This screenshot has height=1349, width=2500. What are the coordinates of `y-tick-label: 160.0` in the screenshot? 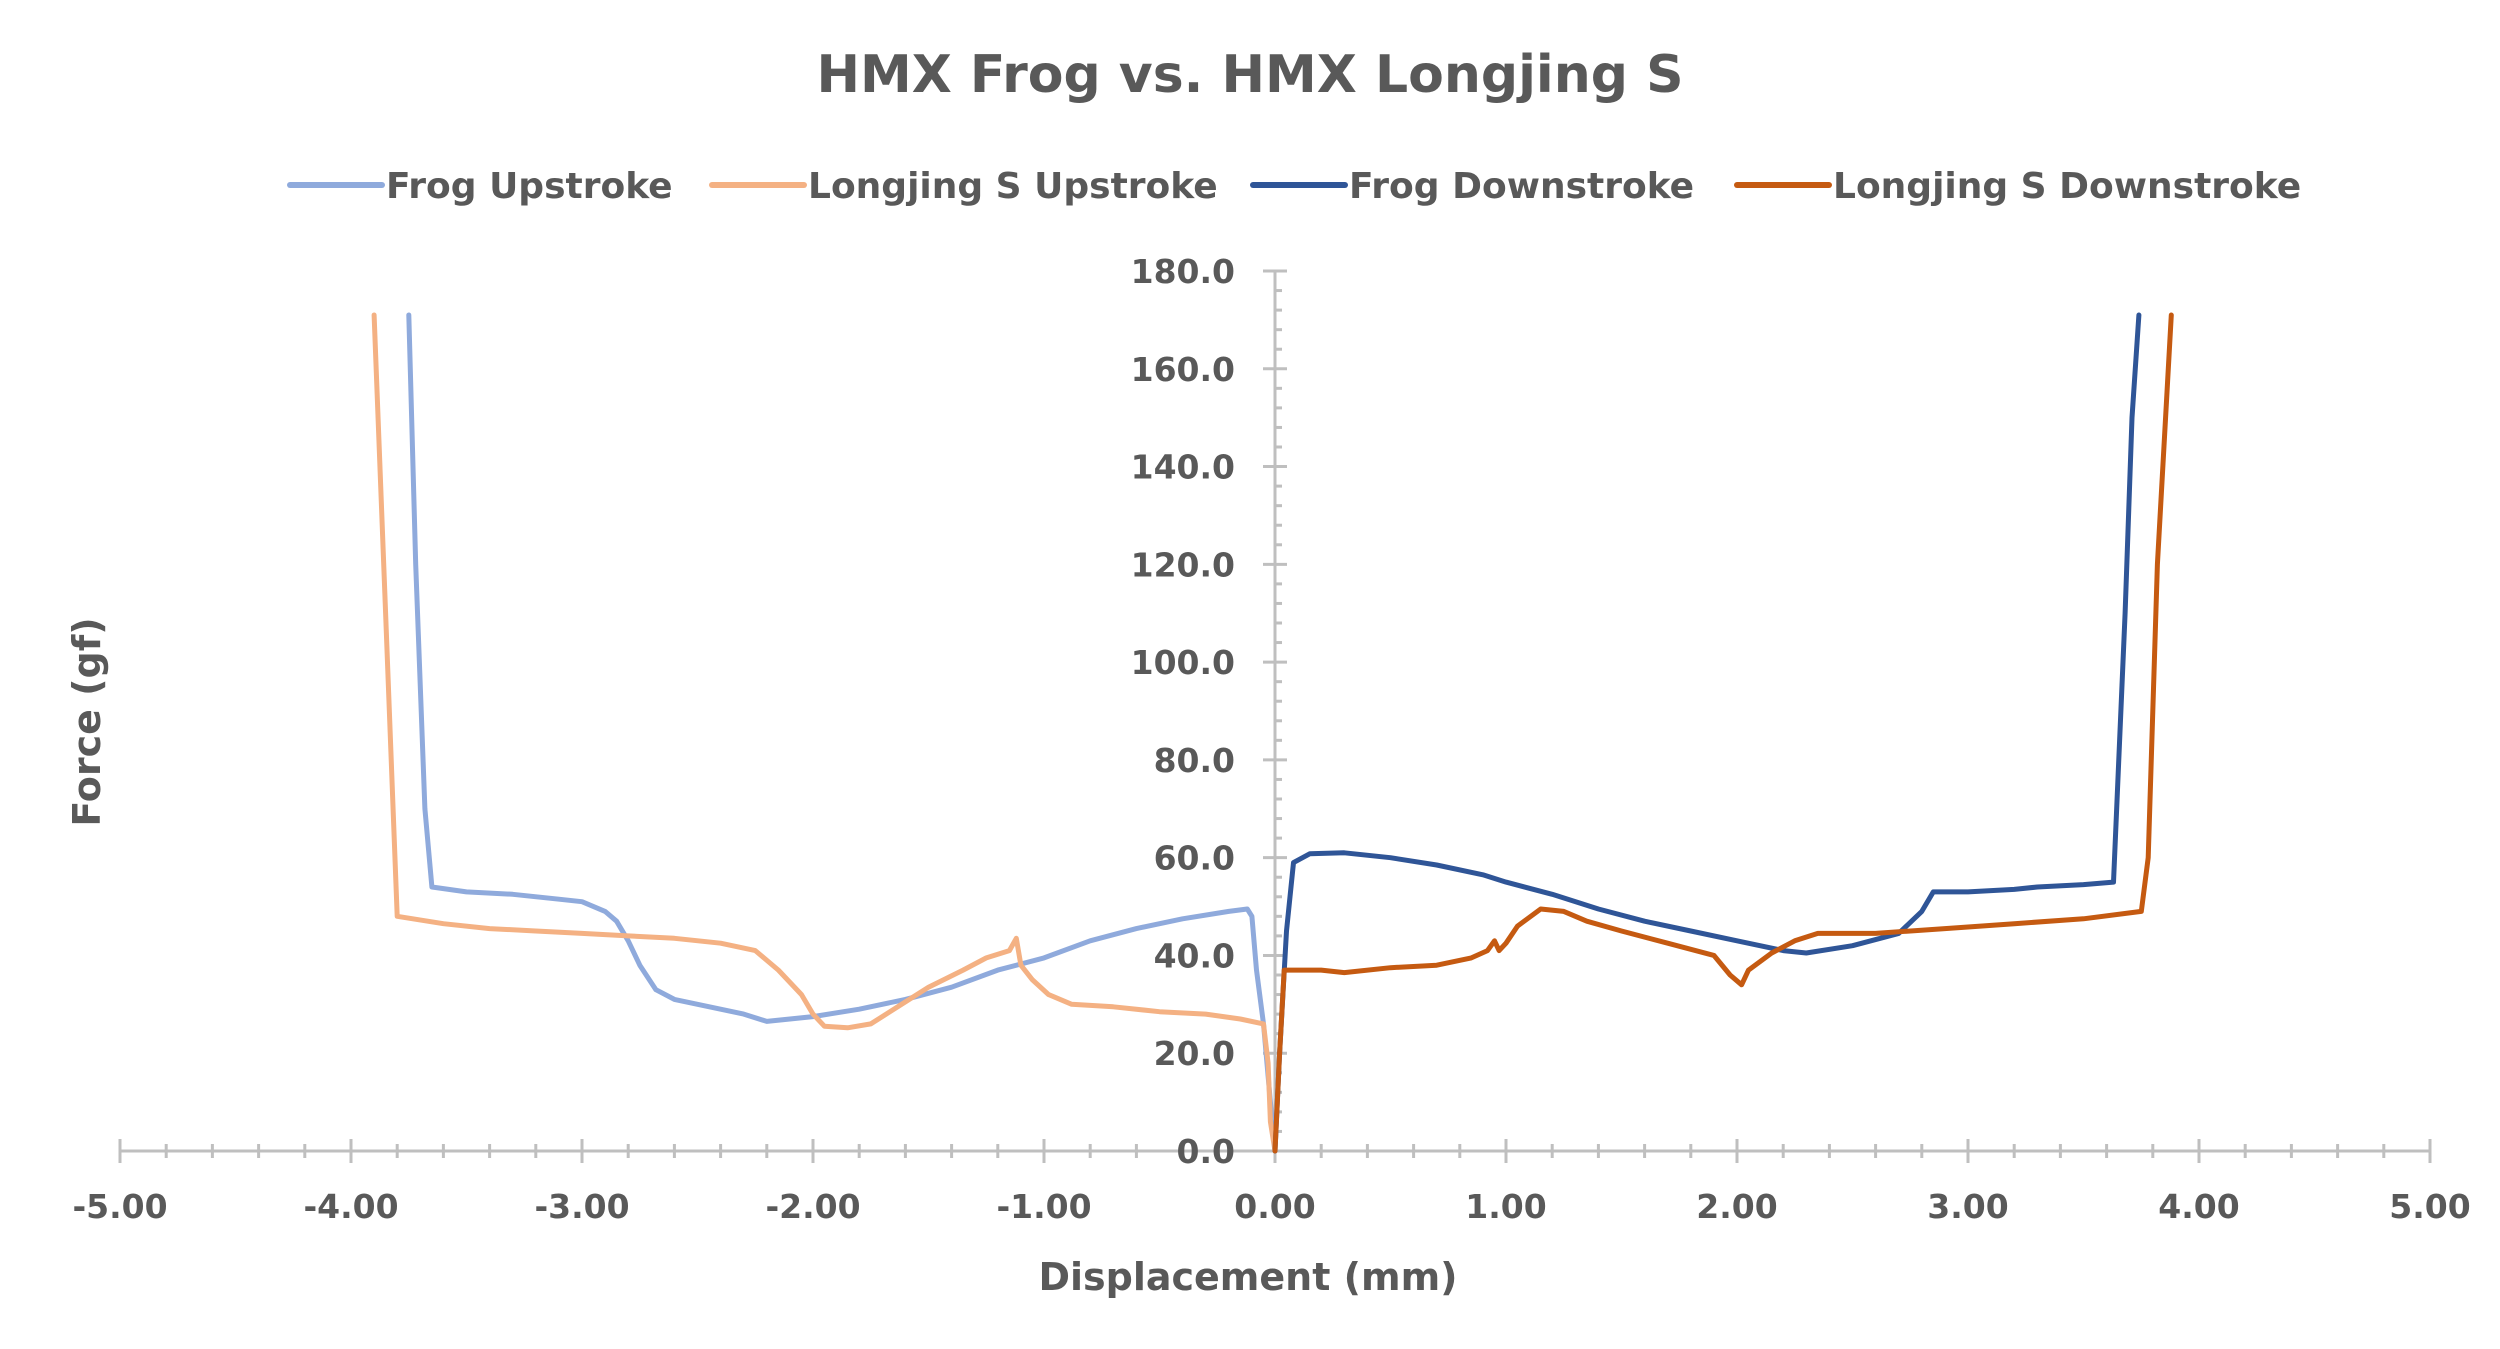 It's located at (1183, 369).